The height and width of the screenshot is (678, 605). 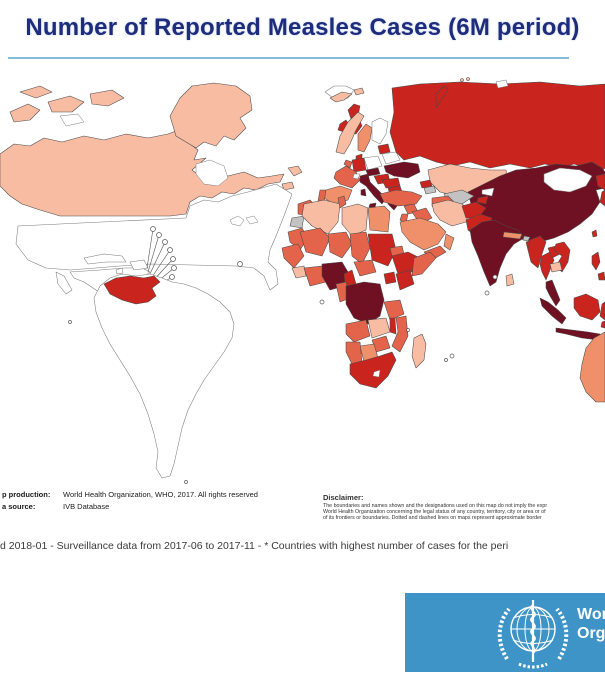 I want to click on galapagos, so click(x=70, y=322).